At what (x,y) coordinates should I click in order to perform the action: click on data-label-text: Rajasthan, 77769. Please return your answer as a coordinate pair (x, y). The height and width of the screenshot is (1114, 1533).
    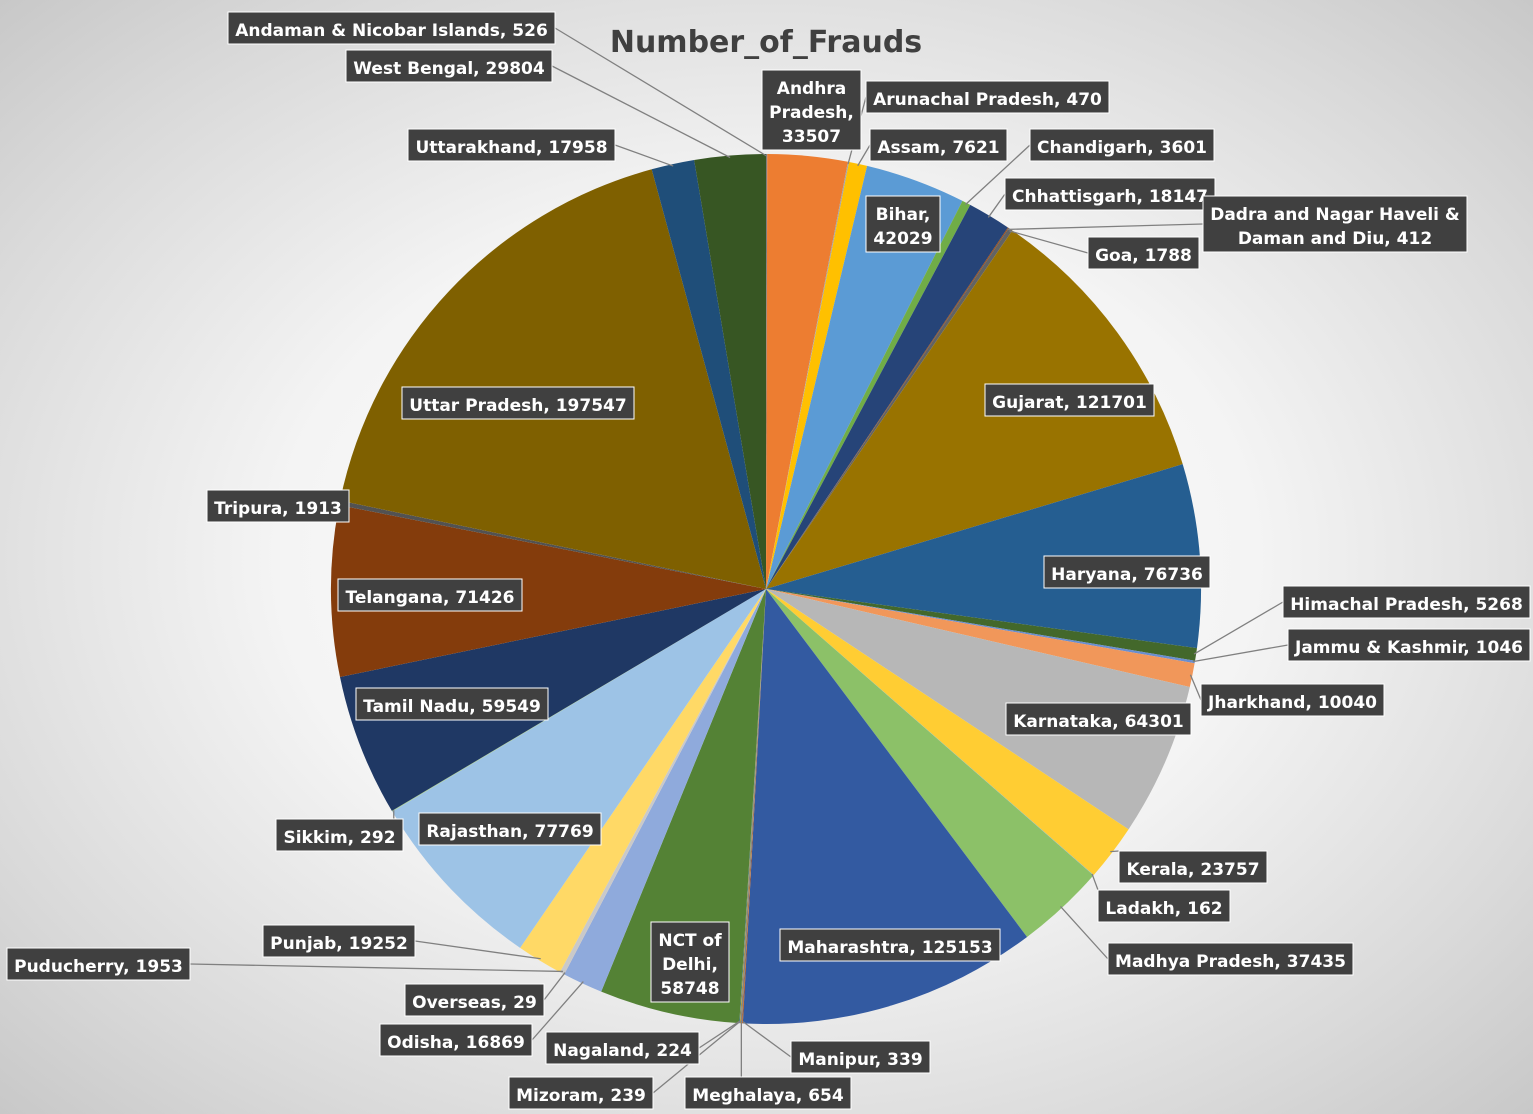
    Looking at the image, I should click on (509, 832).